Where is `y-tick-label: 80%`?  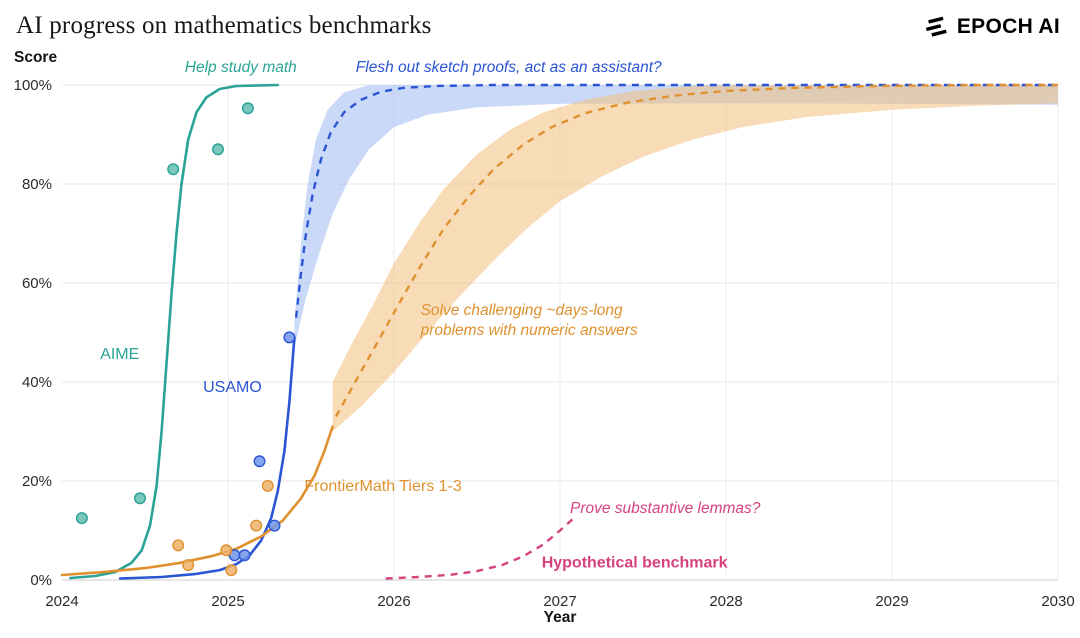
y-tick-label: 80% is located at coordinates (37, 184).